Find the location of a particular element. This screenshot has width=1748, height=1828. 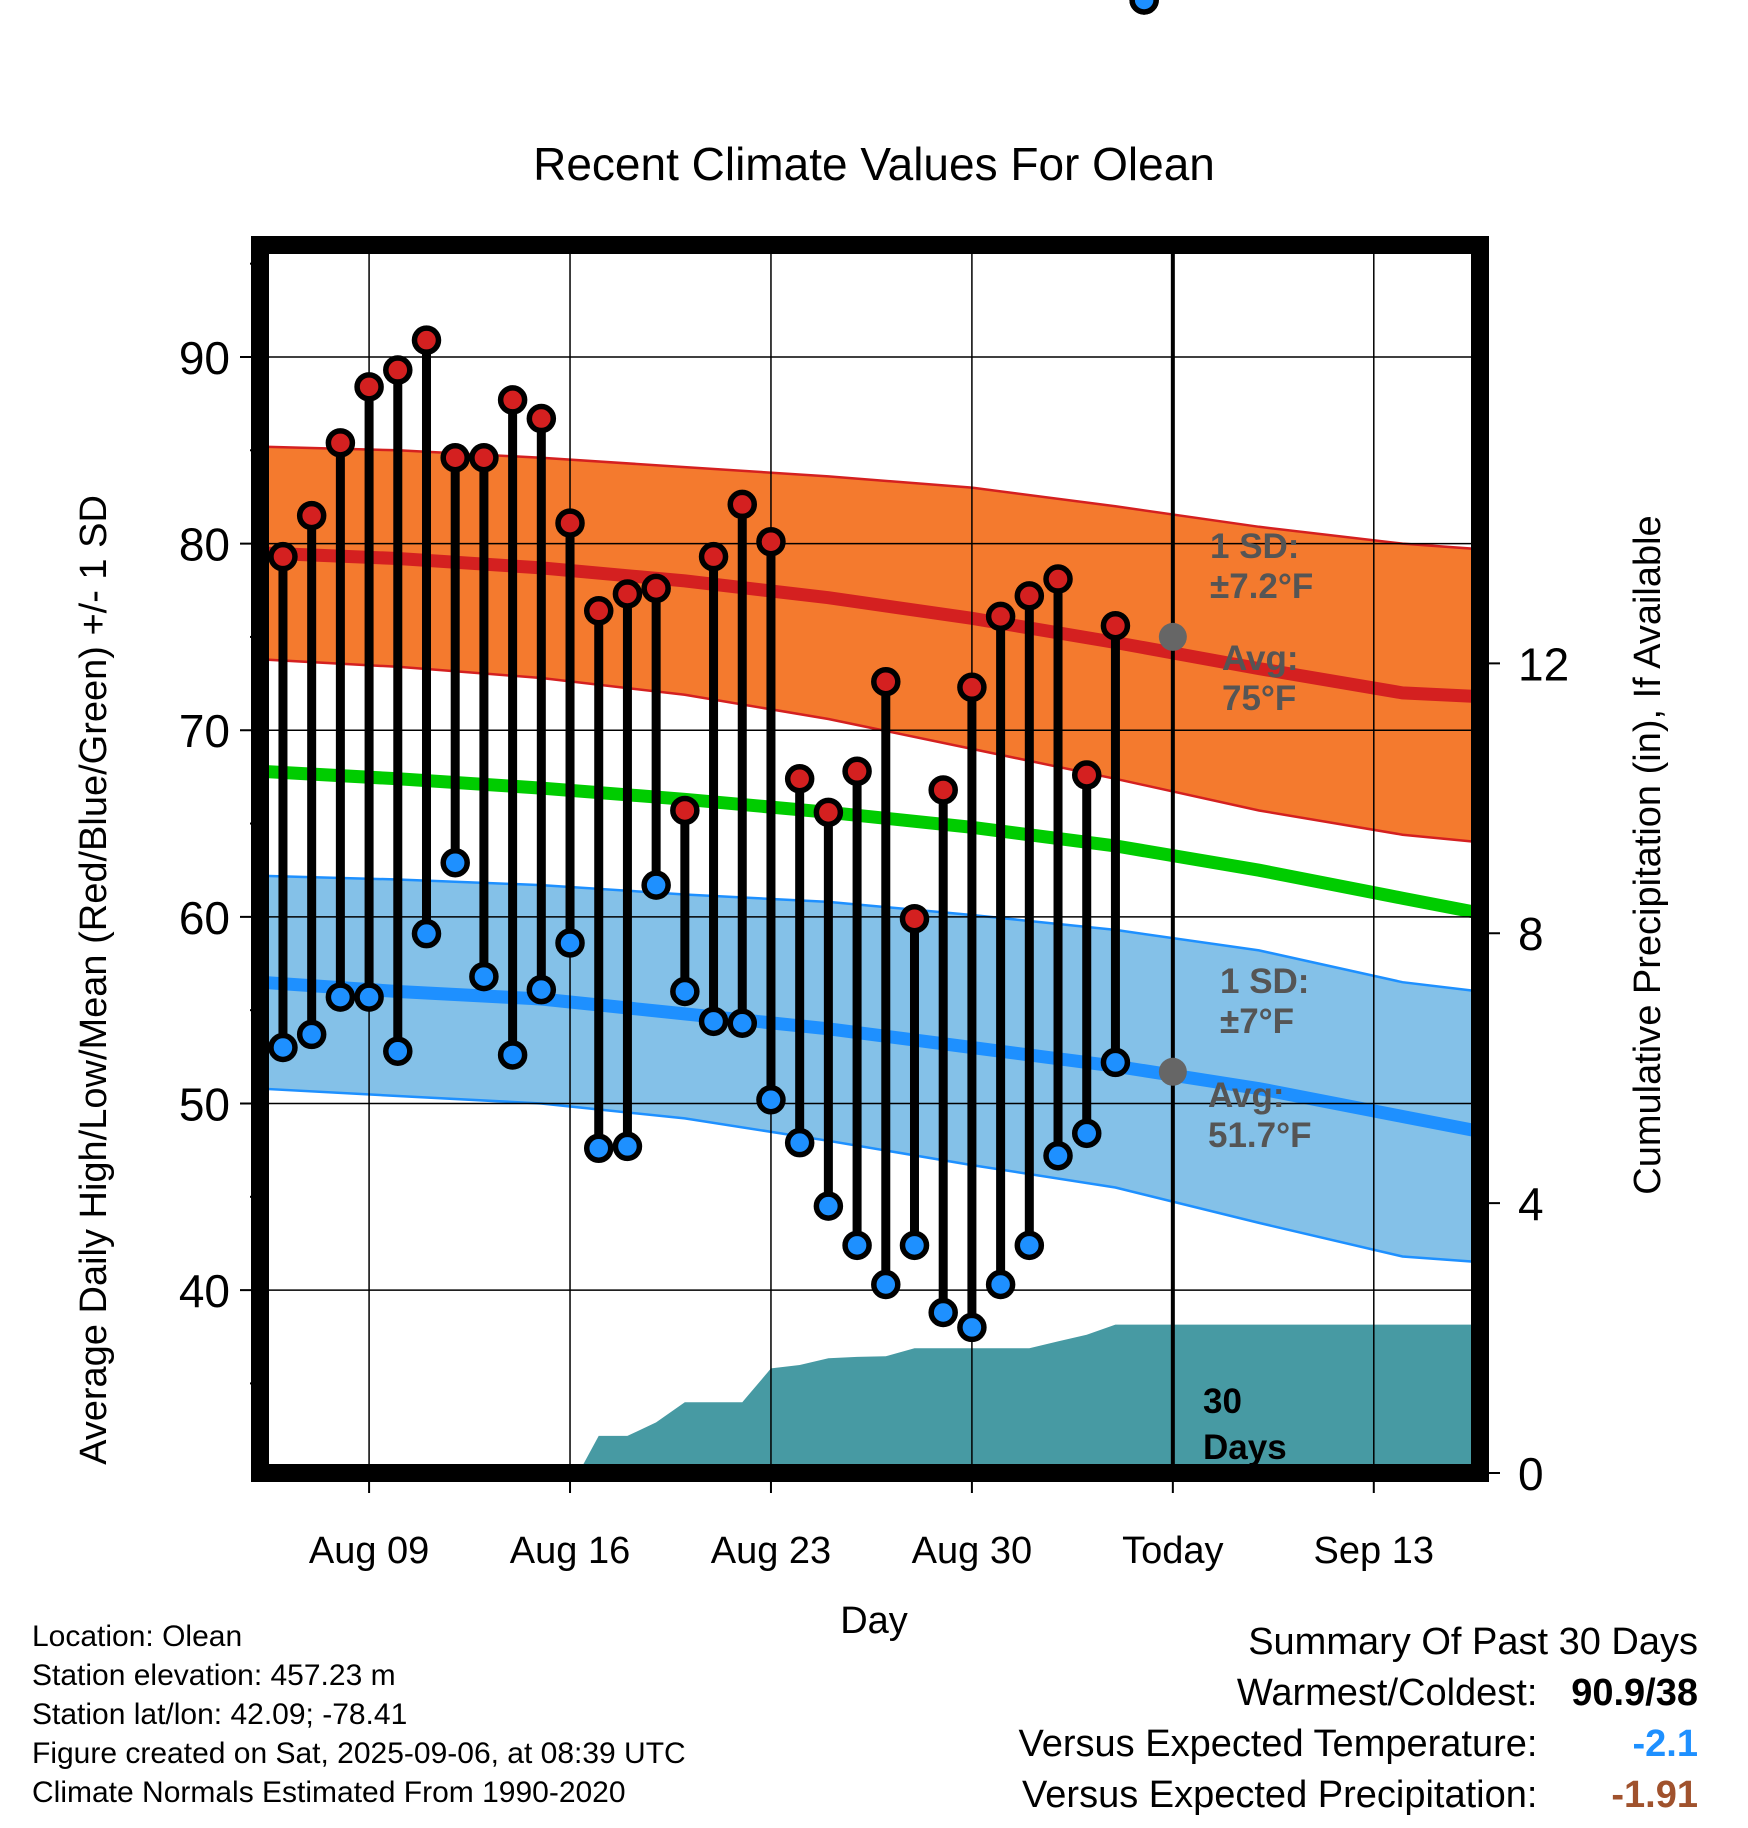

temp-value: -2.1 is located at coordinates (1665, 1744).